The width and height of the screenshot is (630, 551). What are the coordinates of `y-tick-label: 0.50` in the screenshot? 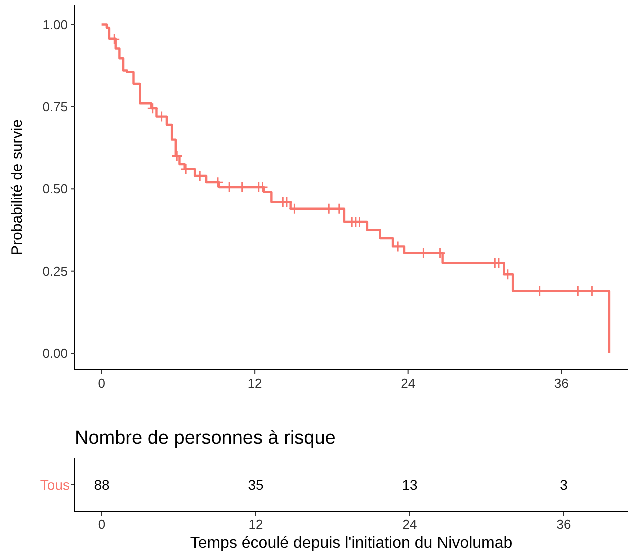 It's located at (55, 189).